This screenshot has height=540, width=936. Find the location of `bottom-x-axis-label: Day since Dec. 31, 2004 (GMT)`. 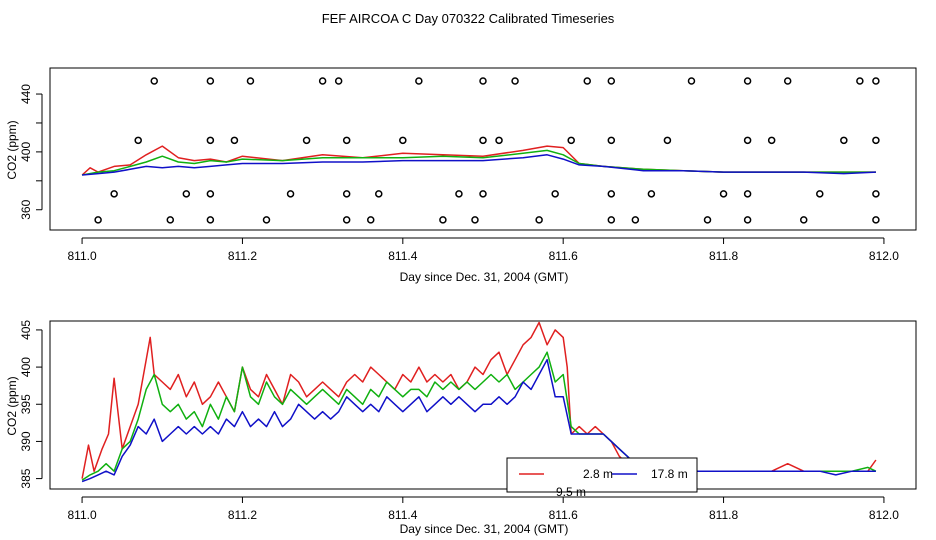

bottom-x-axis-label: Day since Dec. 31, 2004 (GMT) is located at coordinates (484, 529).